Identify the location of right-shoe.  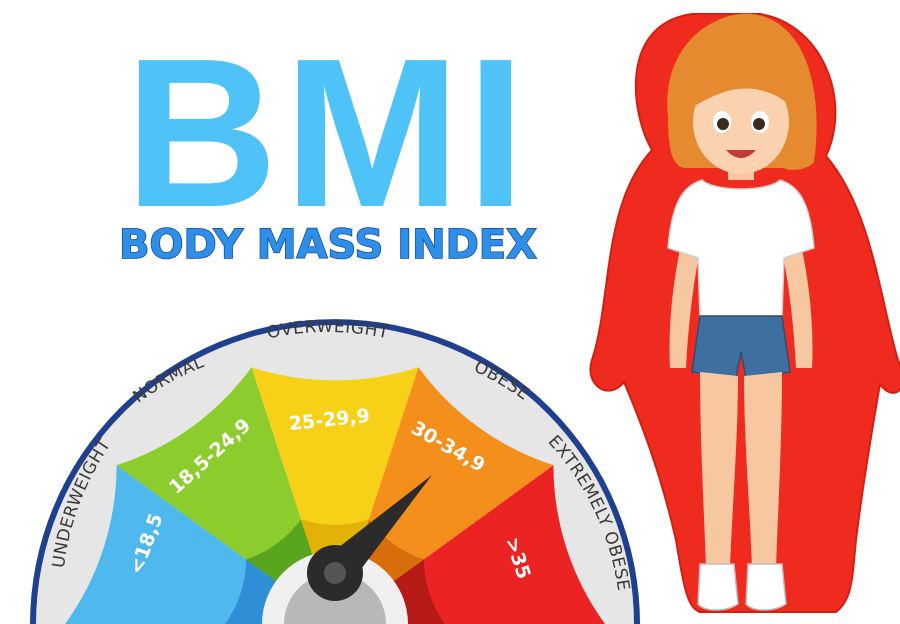
(766, 587).